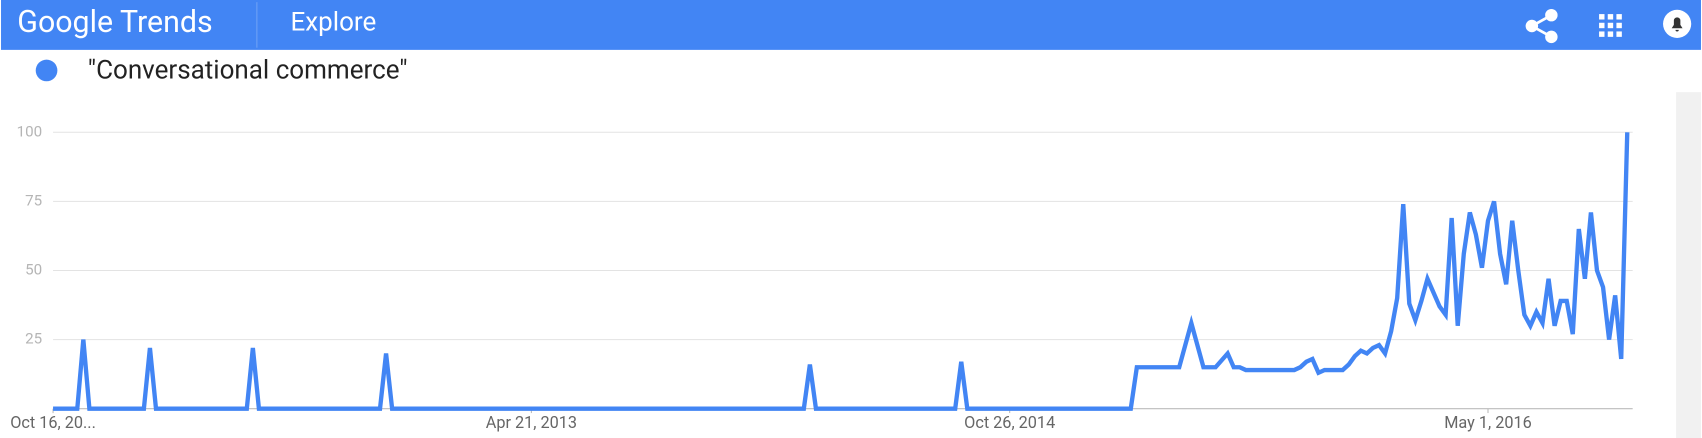  What do you see at coordinates (33, 269) in the screenshot?
I see `y-tick-label: 50` at bounding box center [33, 269].